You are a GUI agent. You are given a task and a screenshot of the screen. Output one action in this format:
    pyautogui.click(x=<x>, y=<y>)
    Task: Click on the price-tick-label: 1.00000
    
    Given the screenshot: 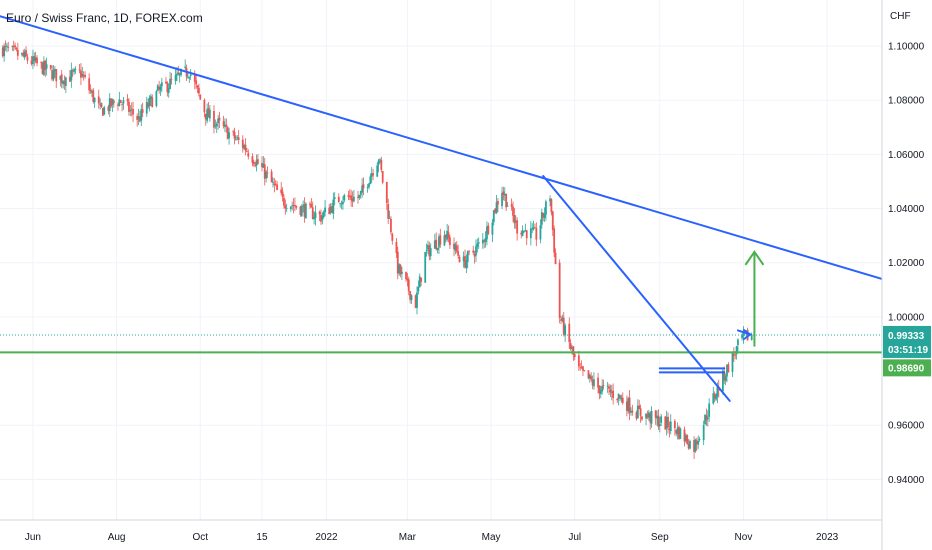 What is the action you would take?
    pyautogui.click(x=906, y=317)
    